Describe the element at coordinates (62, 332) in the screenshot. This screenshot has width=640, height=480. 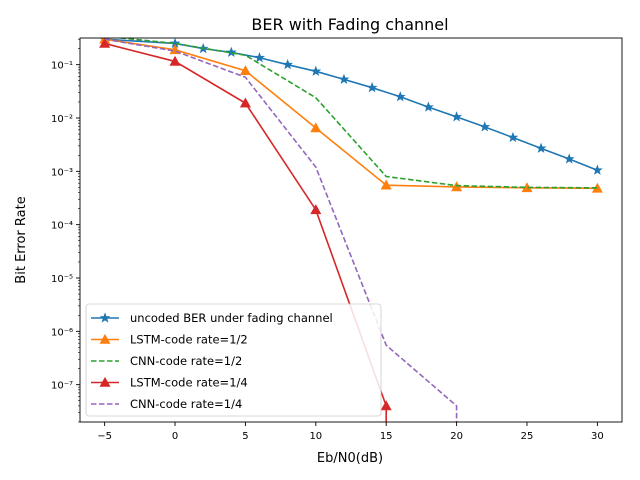
I see `y-tick-label: 10⁻⁶` at that location.